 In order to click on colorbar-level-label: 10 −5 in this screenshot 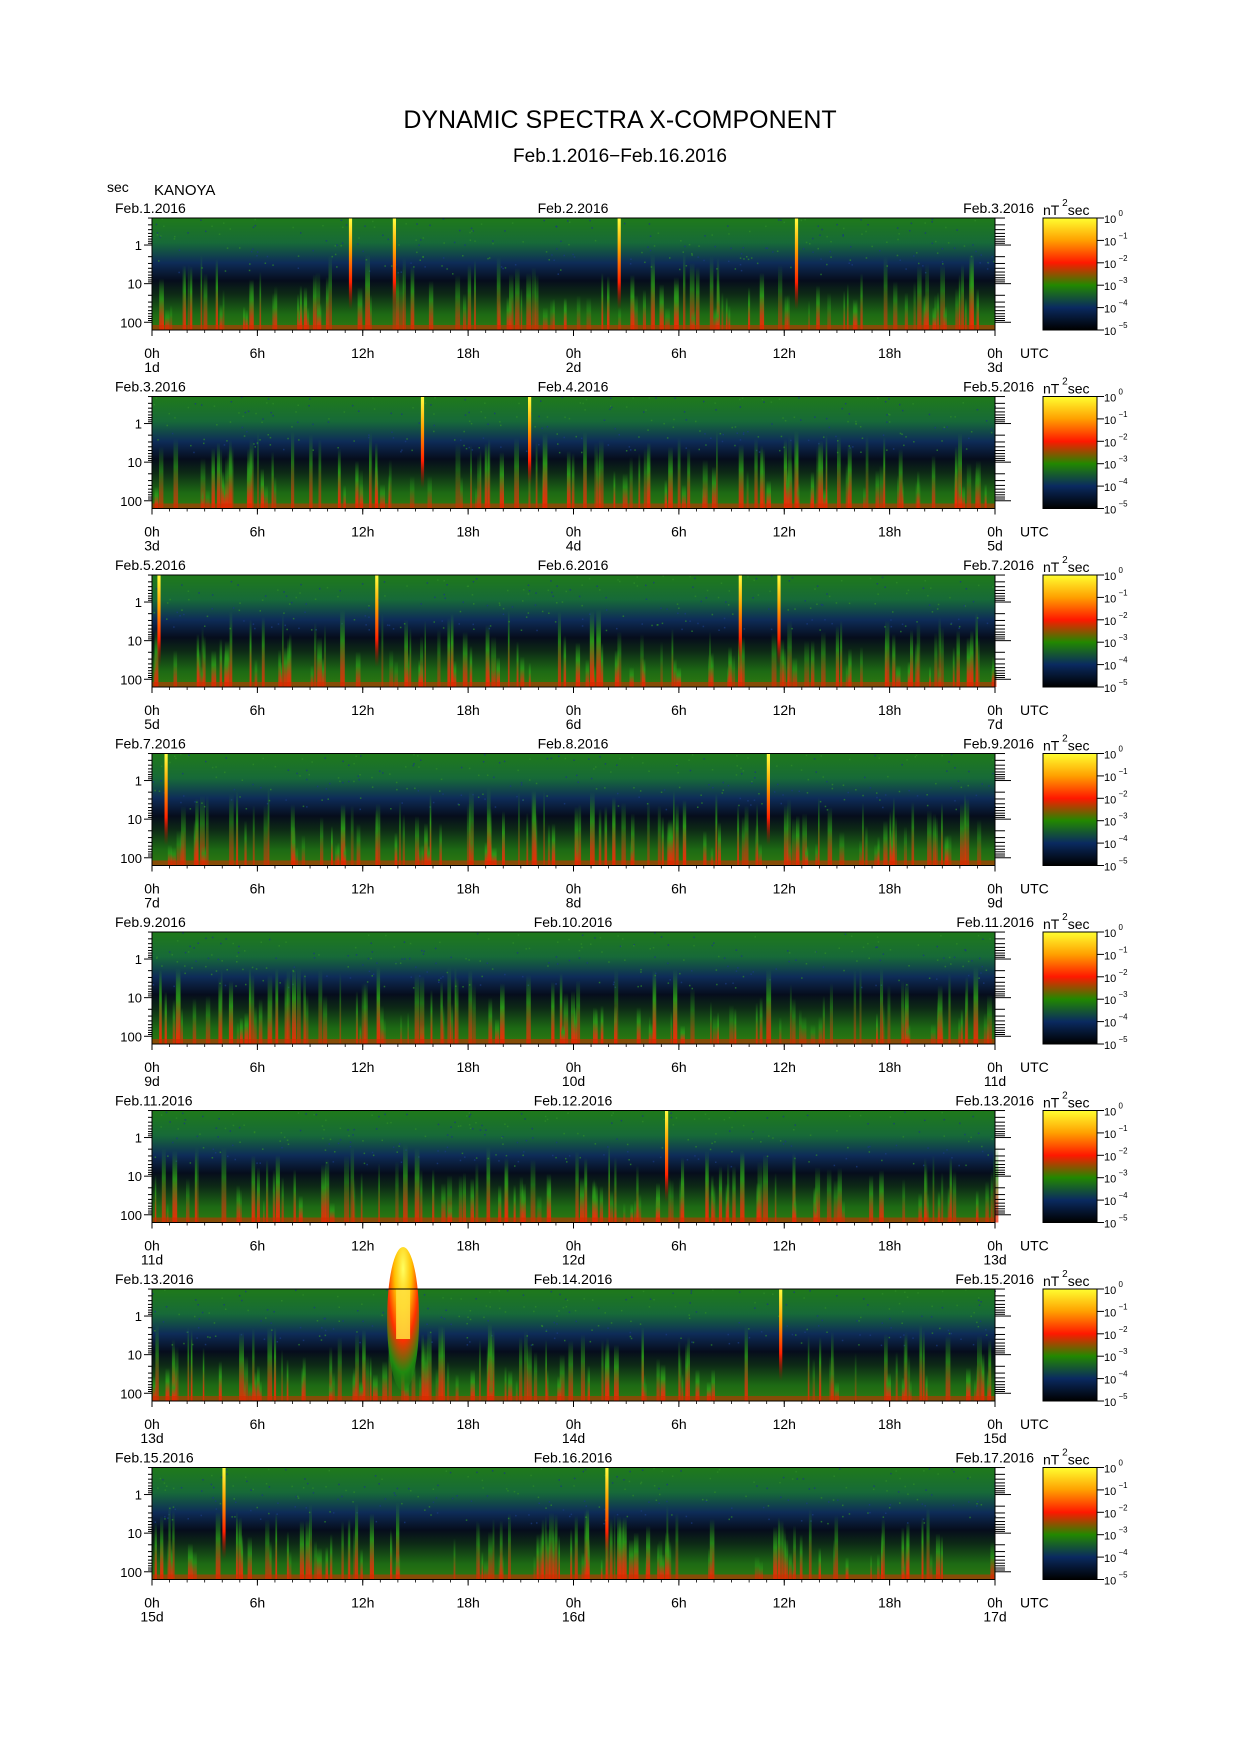, I will do `click(1116, 1043)`.